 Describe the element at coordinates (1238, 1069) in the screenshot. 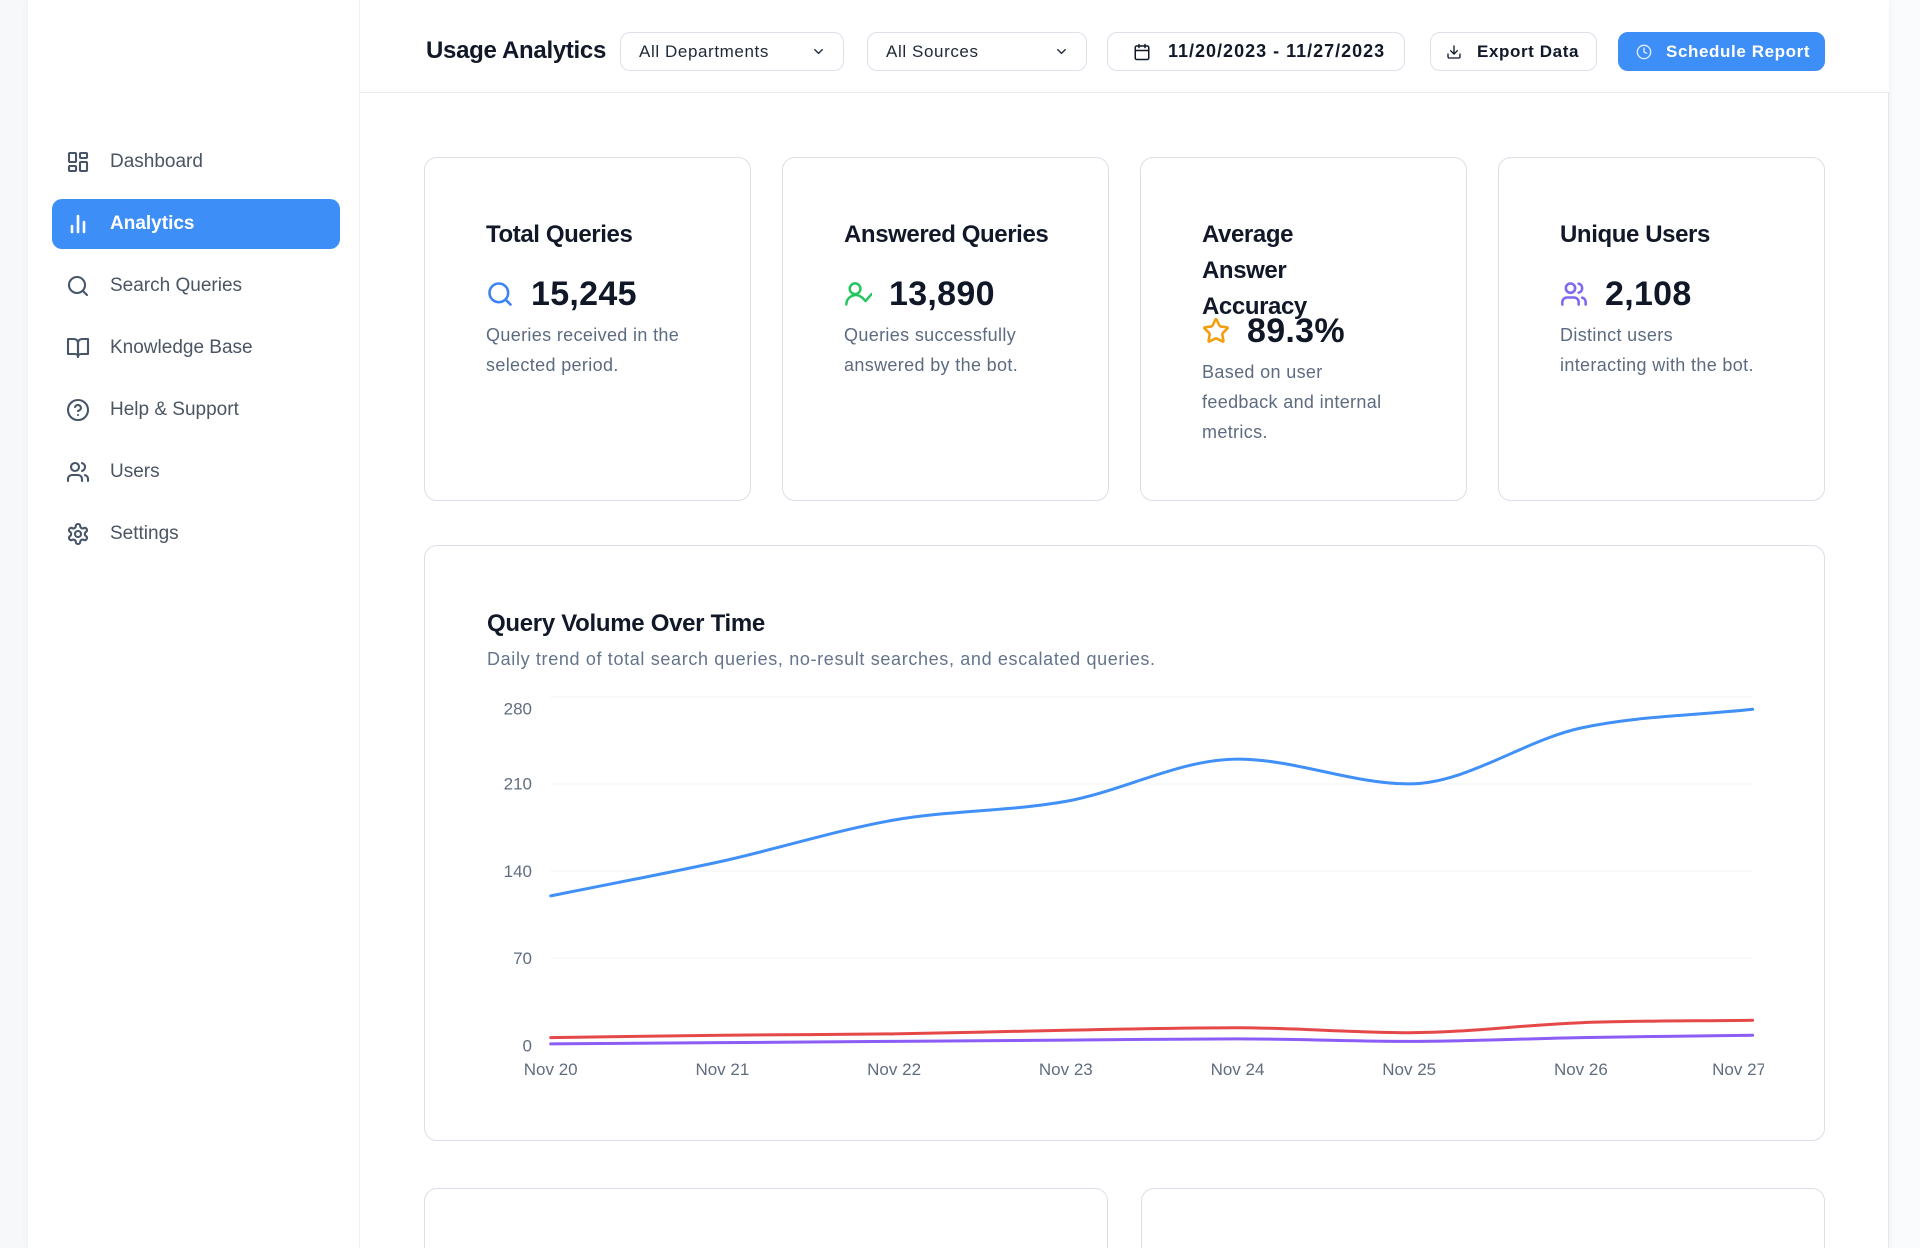

I see `svg-text: Nov 24` at that location.